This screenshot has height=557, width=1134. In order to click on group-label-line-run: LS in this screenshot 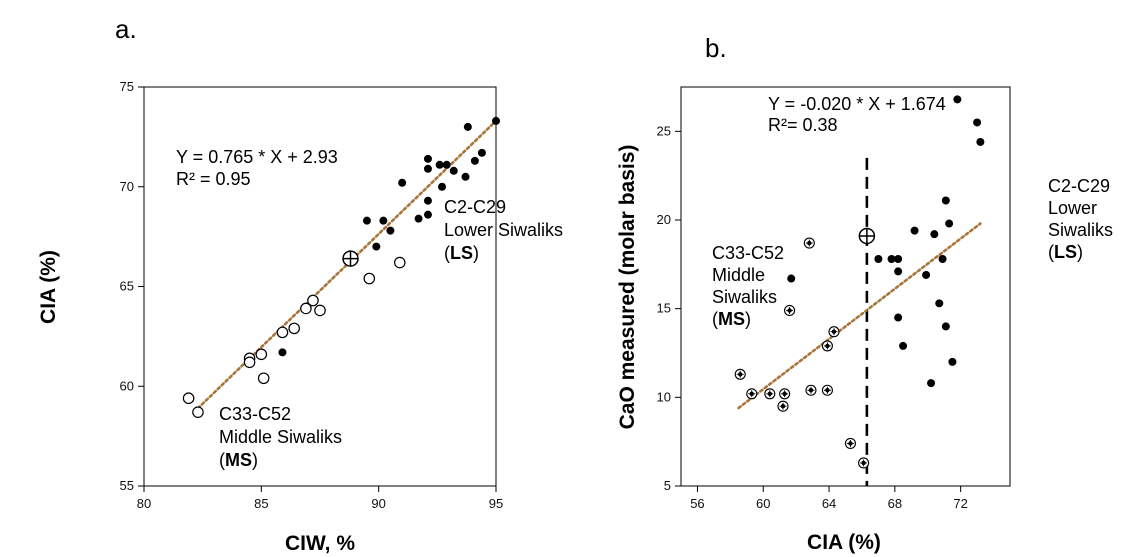, I will do `click(461, 253)`.